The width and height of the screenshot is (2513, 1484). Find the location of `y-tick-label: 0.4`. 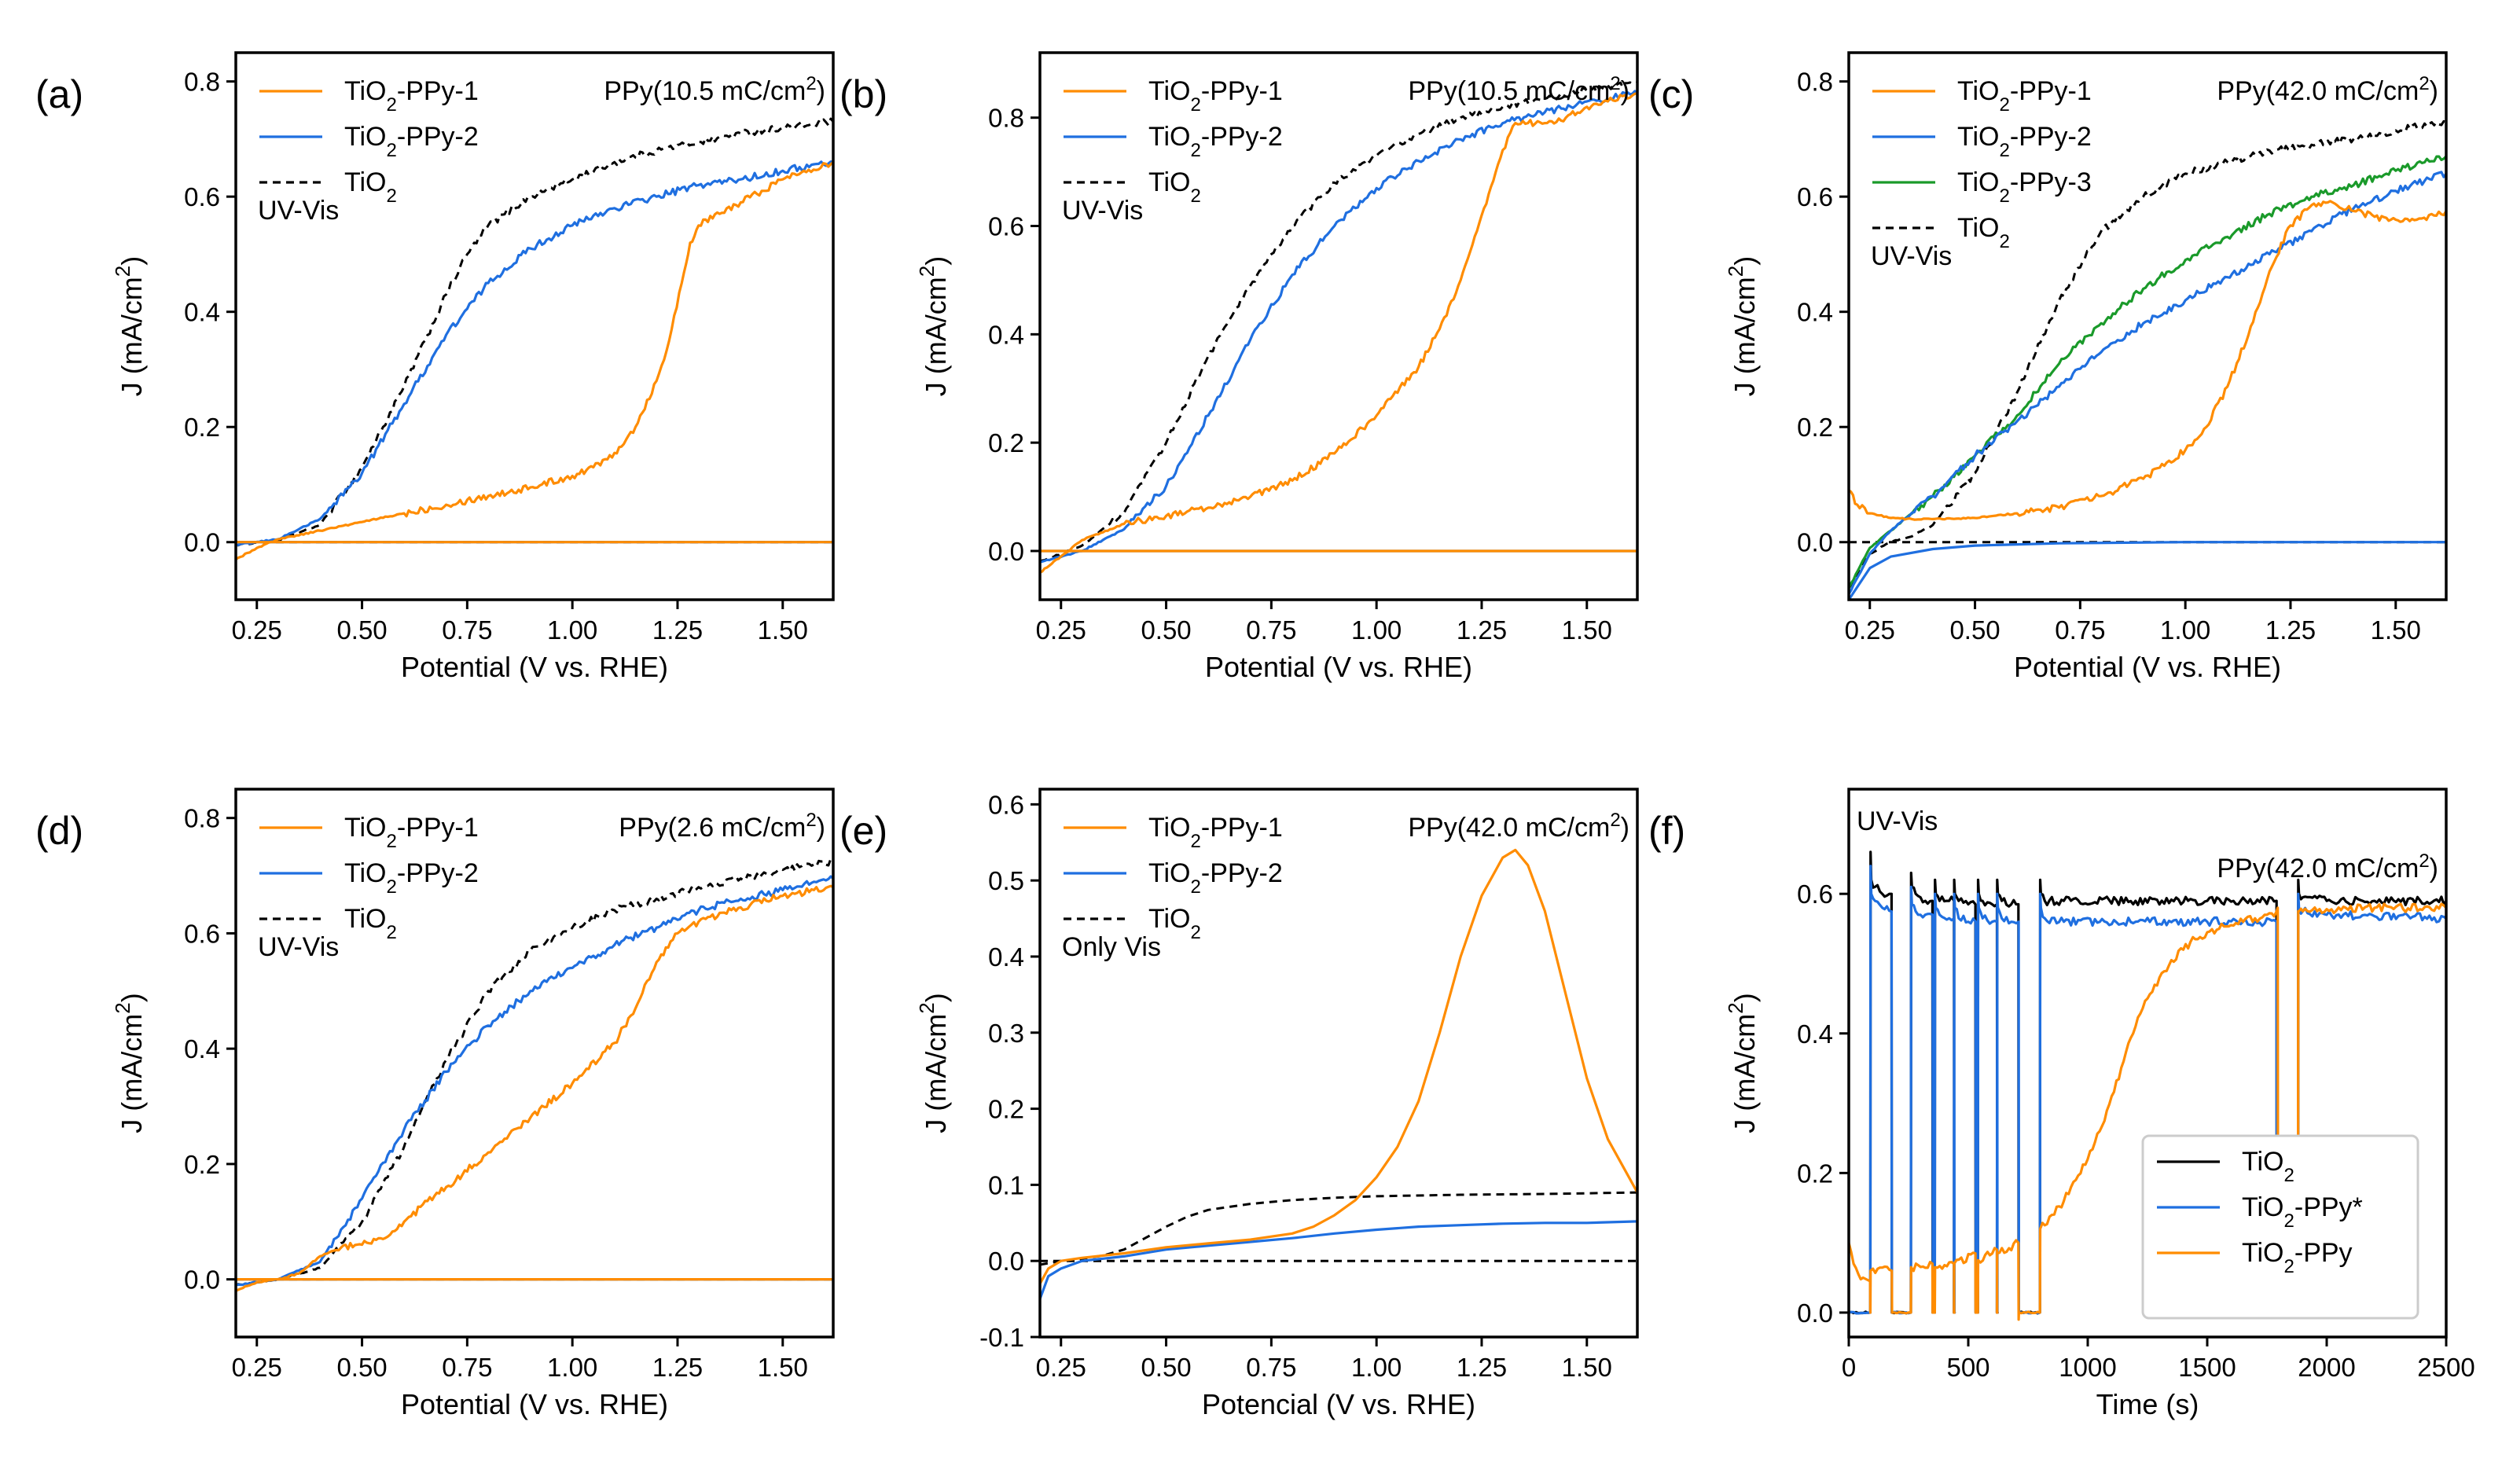

y-tick-label: 0.4 is located at coordinates (1006, 957).